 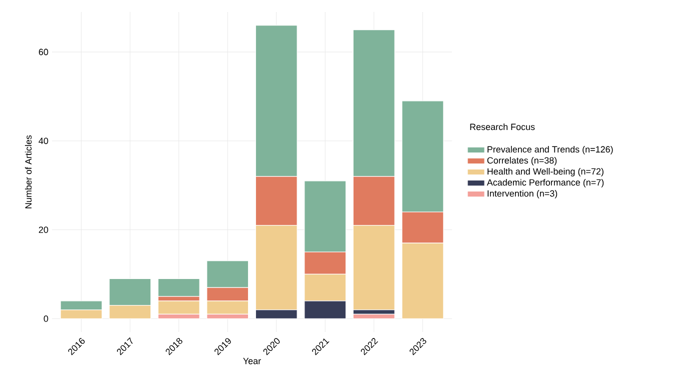 I want to click on legend-label: Health and Well-being (n=72), so click(x=546, y=172).